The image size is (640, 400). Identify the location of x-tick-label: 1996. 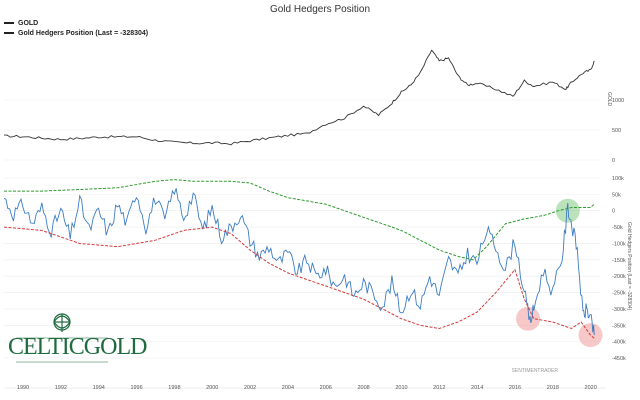
(136, 388).